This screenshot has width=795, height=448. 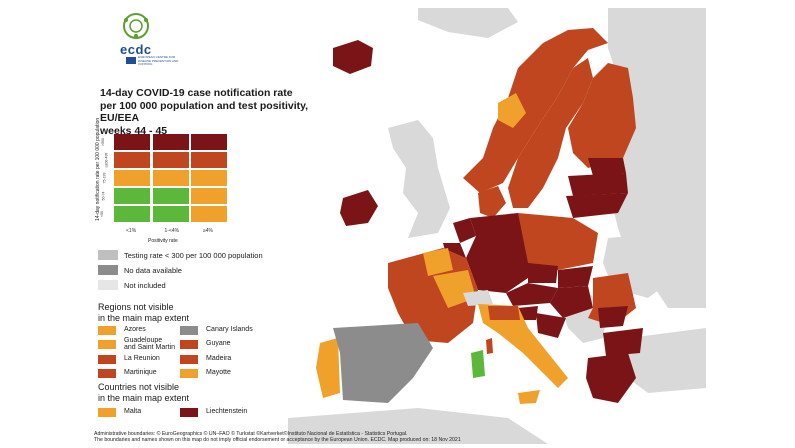 What do you see at coordinates (144, 397) in the screenshot?
I see `countries-heading-line-2: in the main map extent` at bounding box center [144, 397].